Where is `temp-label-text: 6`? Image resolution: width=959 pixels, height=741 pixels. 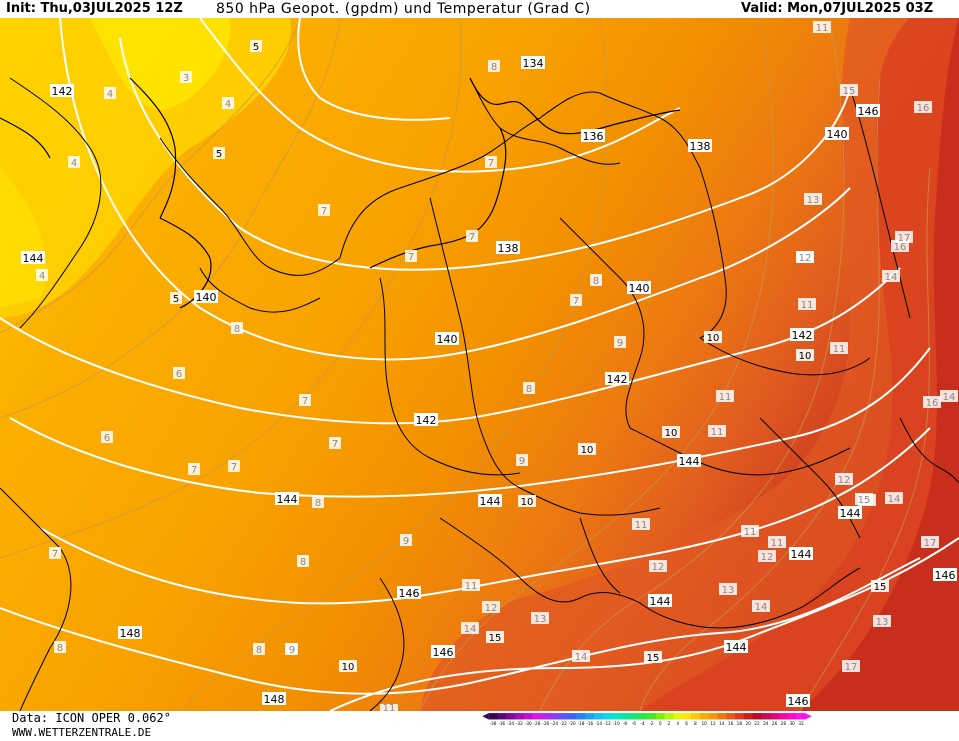
temp-label-text: 6 is located at coordinates (179, 374).